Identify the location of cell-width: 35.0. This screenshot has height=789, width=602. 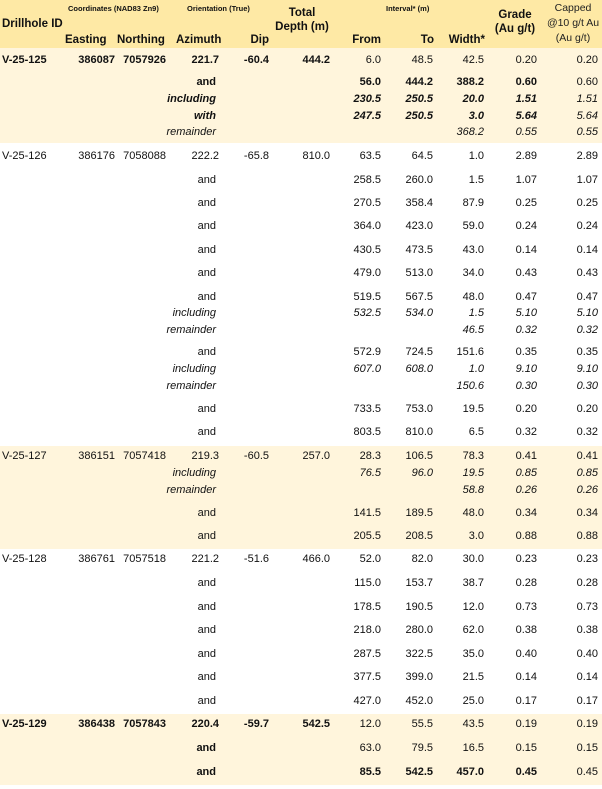
(473, 654).